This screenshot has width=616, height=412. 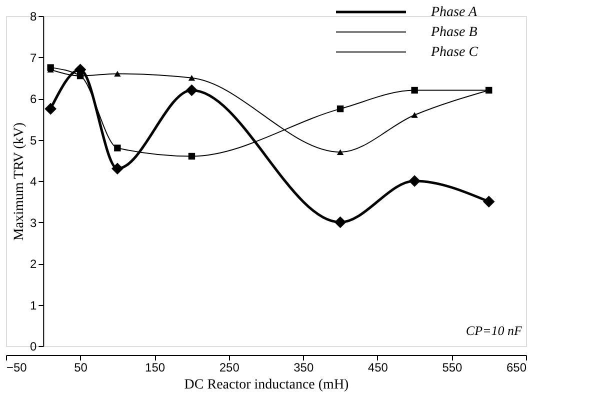 I want to click on y-tick-label: 1, so click(x=33, y=305).